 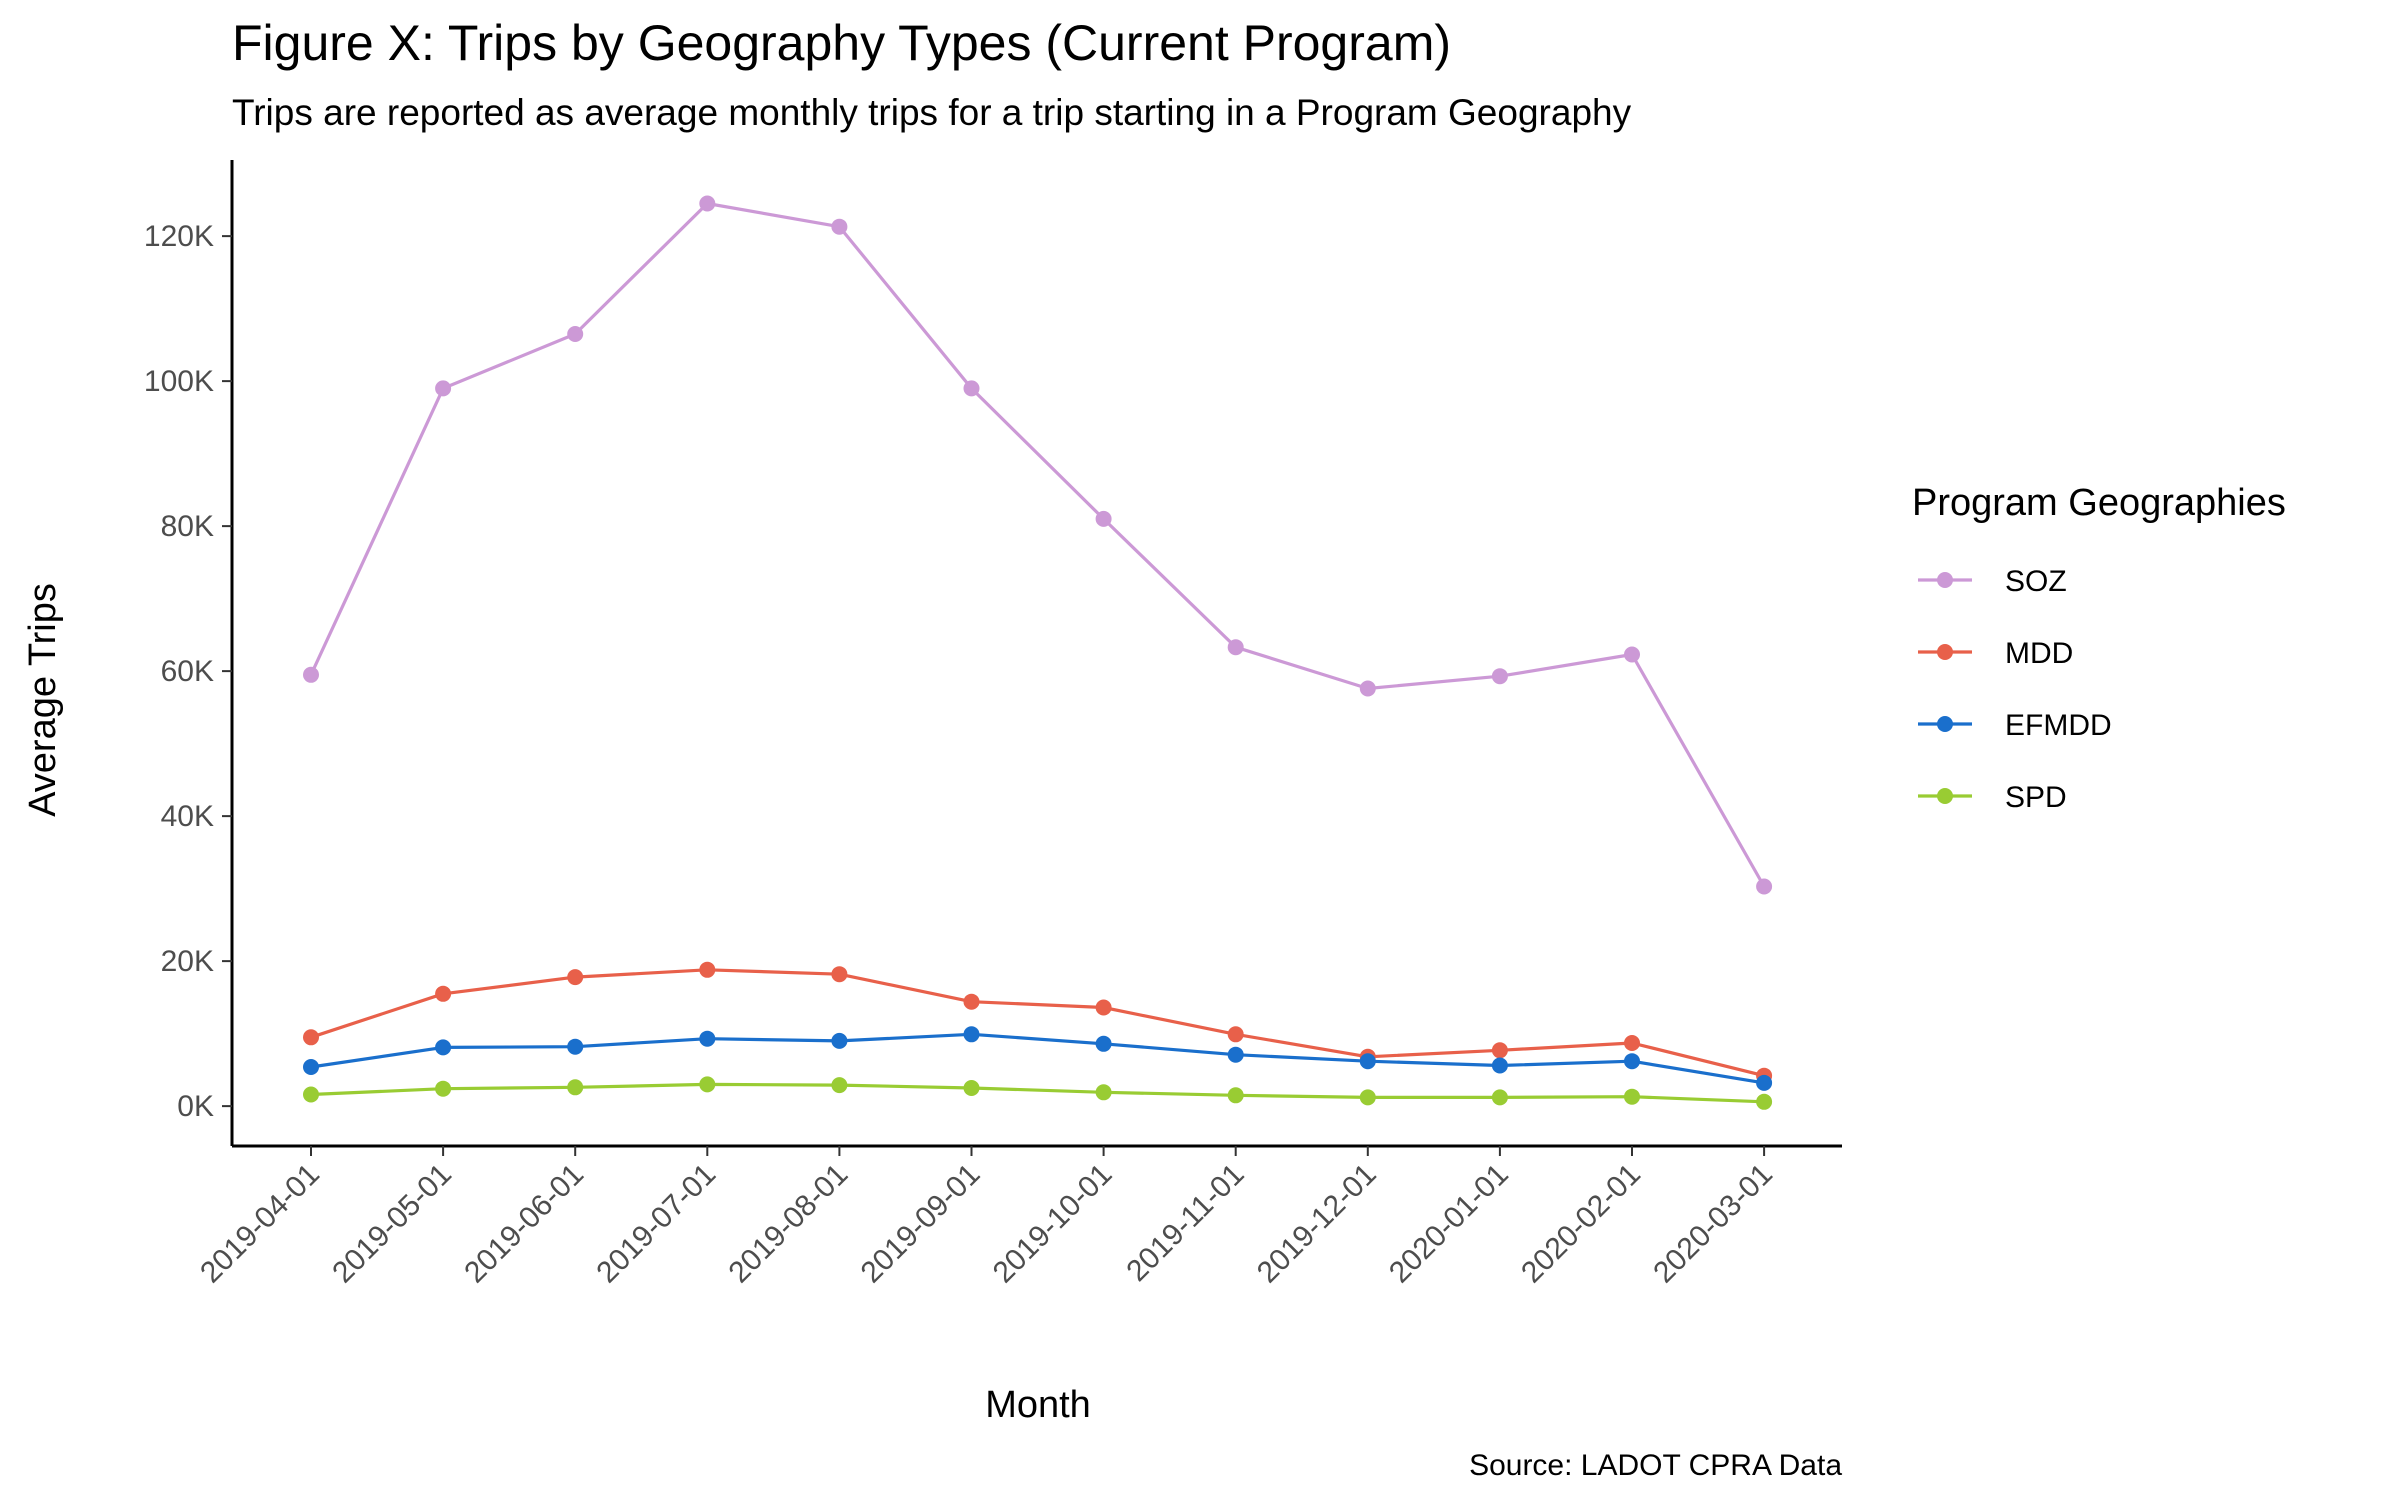 What do you see at coordinates (2099, 503) in the screenshot?
I see `legend-title: Program Geographies` at bounding box center [2099, 503].